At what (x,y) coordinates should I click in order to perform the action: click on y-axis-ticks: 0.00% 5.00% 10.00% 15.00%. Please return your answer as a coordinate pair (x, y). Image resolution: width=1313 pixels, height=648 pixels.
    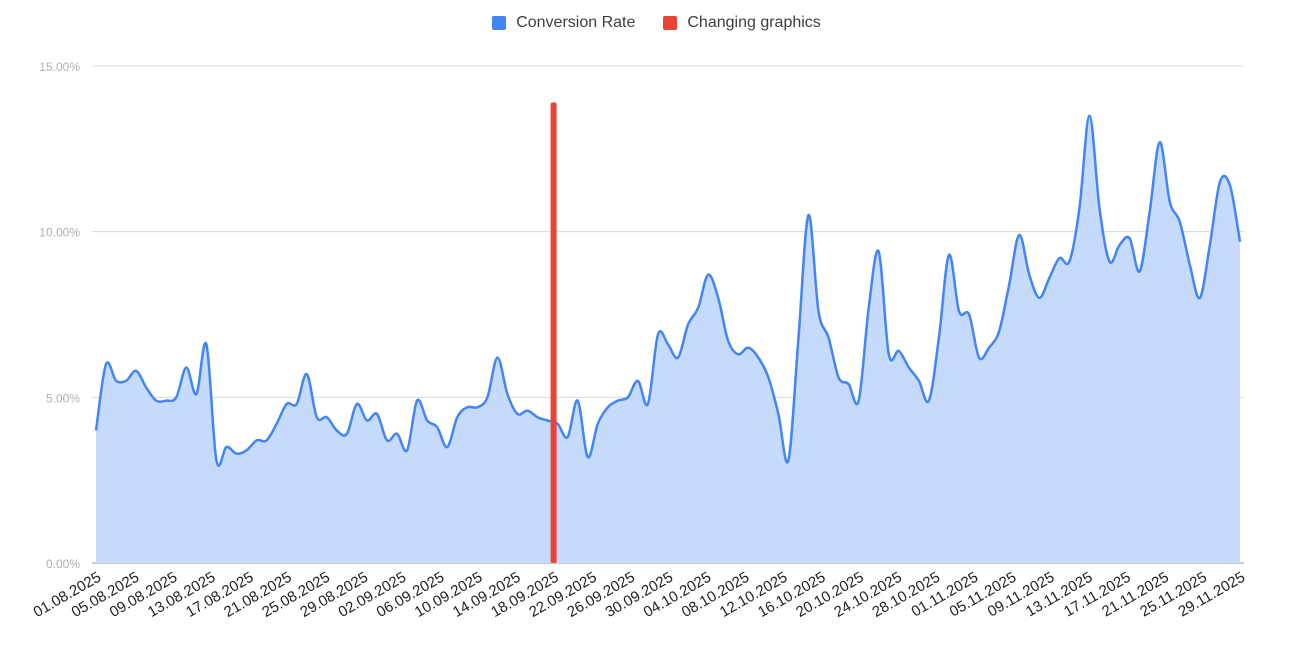
    Looking at the image, I should click on (59, 315).